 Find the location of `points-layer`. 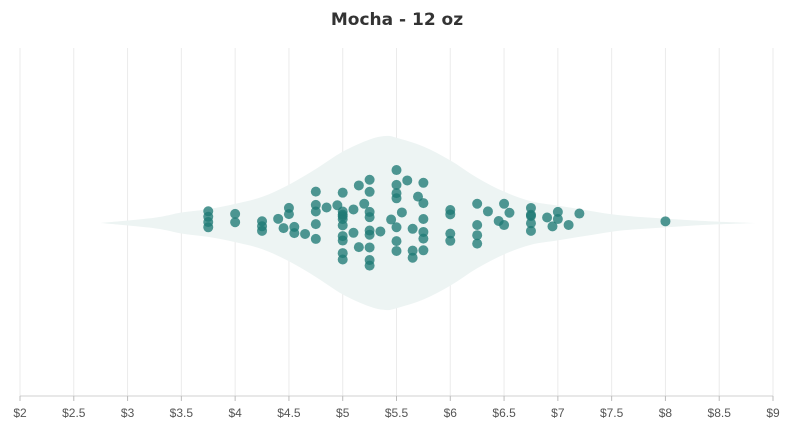

points-layer is located at coordinates (437, 218).